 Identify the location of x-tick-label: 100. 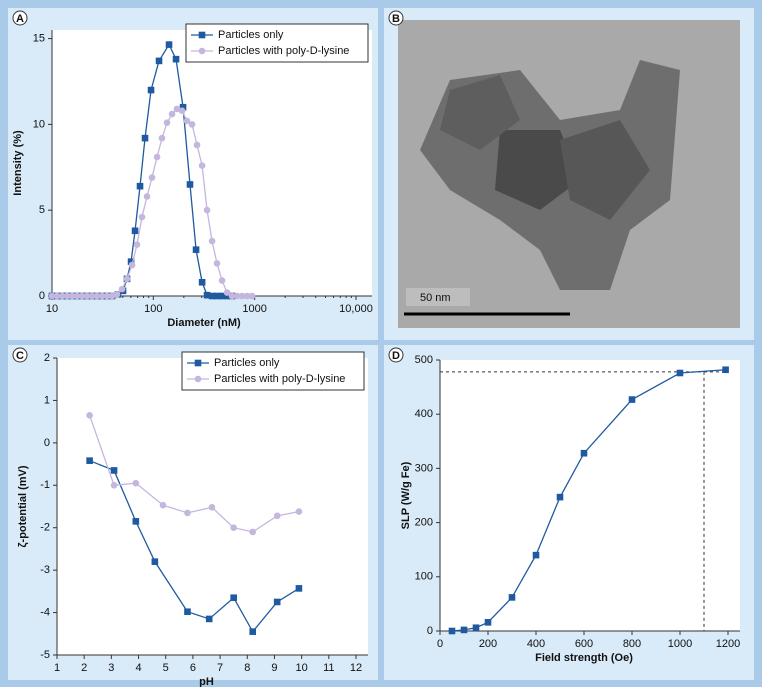
(153, 309).